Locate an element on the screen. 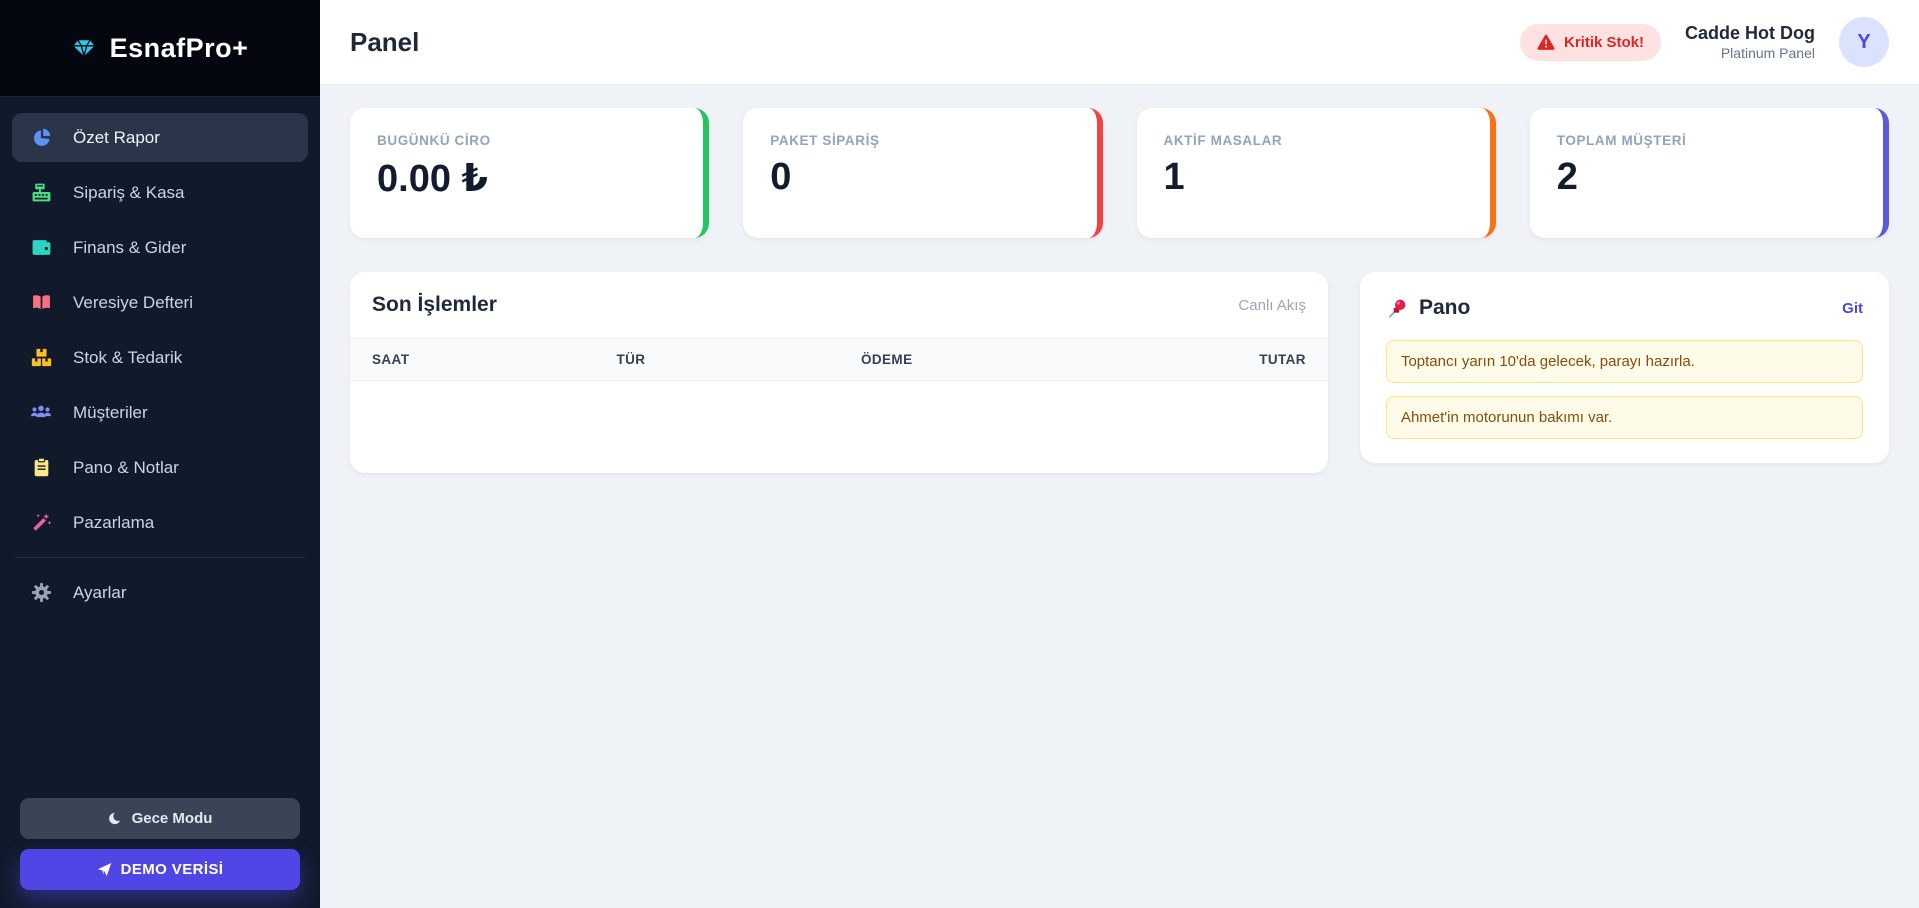  clipboard-icon is located at coordinates (41, 467).